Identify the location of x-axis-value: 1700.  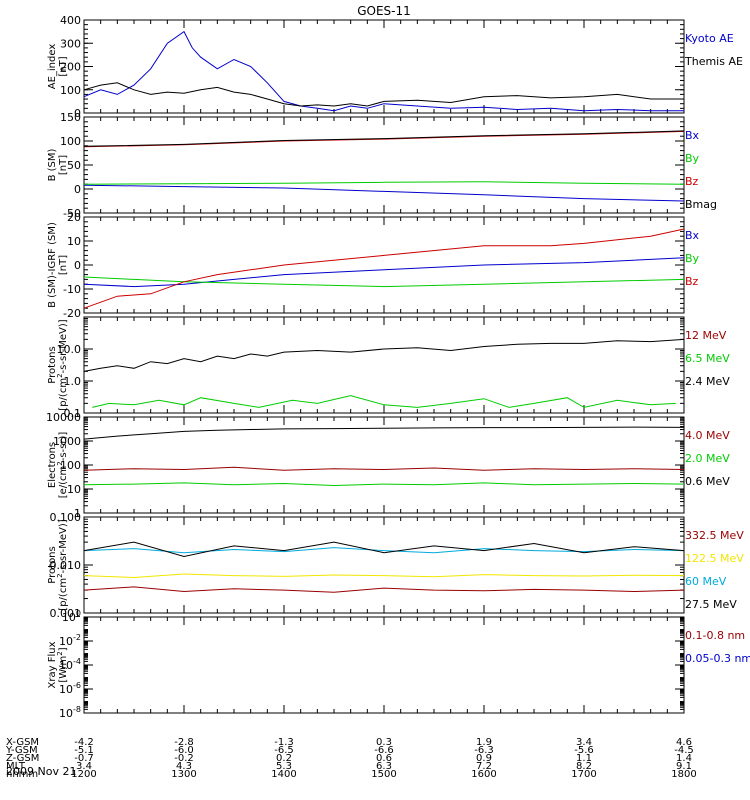
(583, 774).